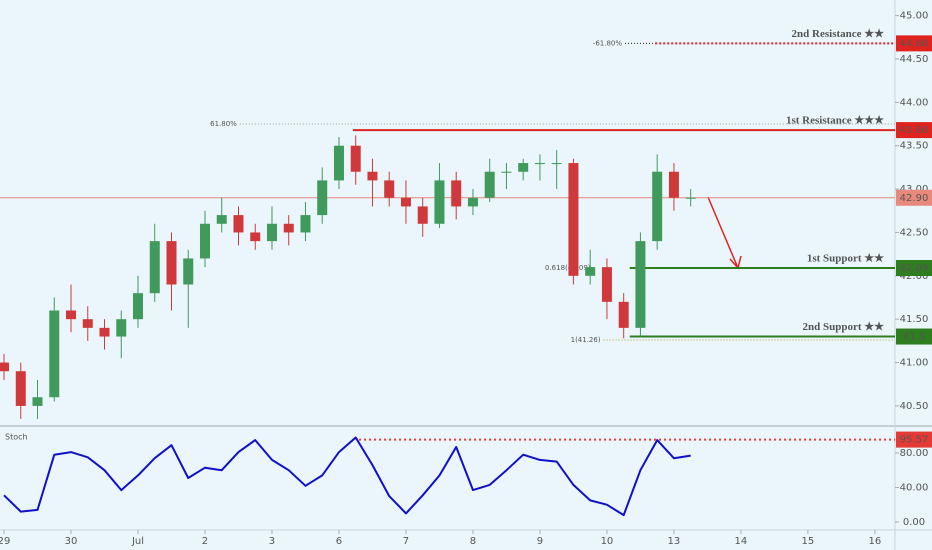 This screenshot has width=932, height=550. I want to click on stoch-level-label: 95.57, so click(914, 440).